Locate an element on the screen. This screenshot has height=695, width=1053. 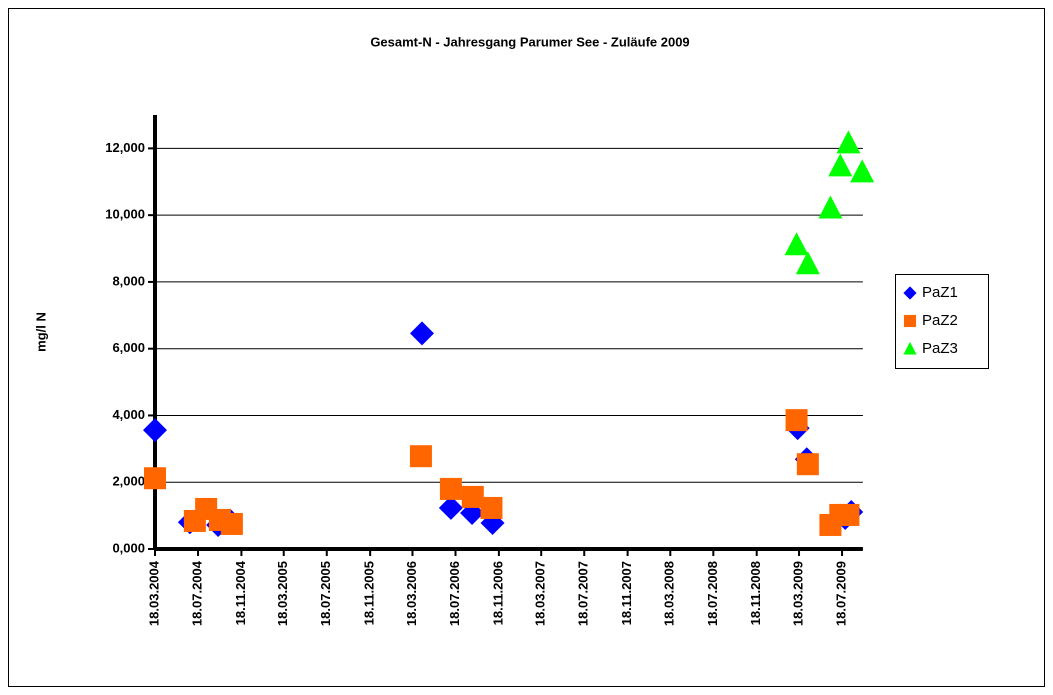
x-tick-label: 18.07.2004 is located at coordinates (196, 593).